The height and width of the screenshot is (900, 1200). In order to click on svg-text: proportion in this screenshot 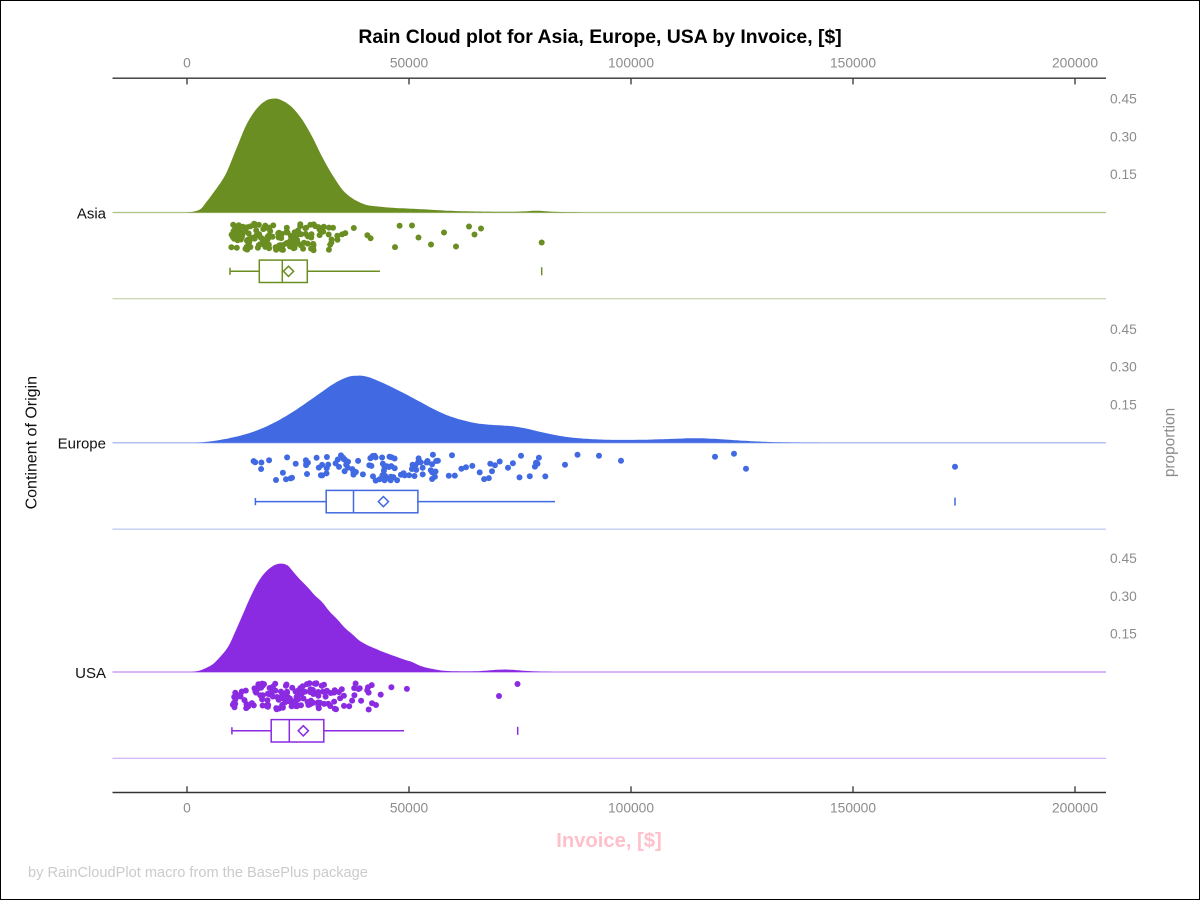, I will do `click(1170, 442)`.